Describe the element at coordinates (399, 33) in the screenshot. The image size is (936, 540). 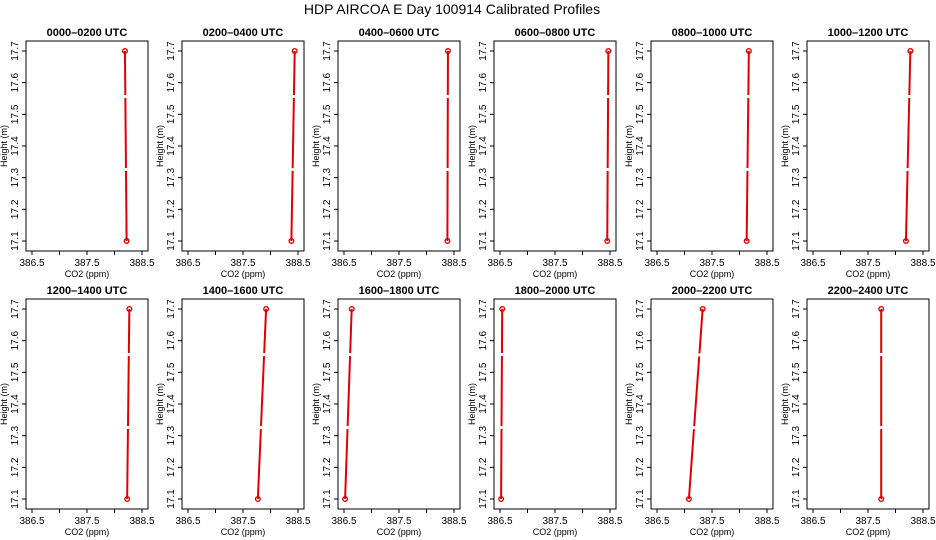
I see `panel-title: 0400–0600 UTC` at that location.